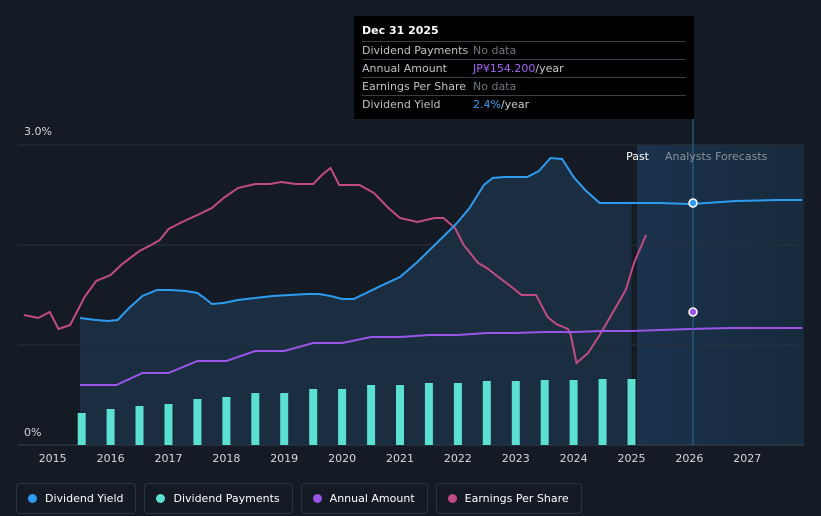  I want to click on legend-label: Annual Amount, so click(372, 498).